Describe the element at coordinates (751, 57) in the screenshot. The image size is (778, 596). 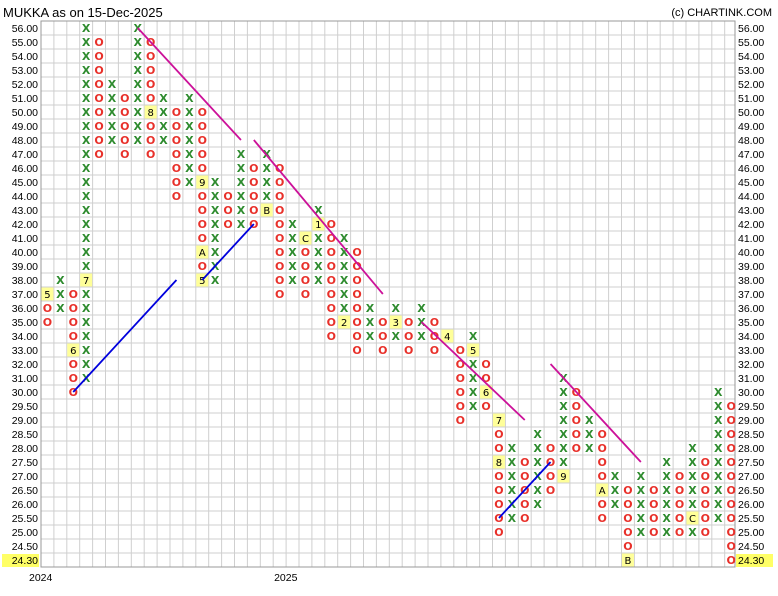
I see `y-tick-label: 54.00` at that location.